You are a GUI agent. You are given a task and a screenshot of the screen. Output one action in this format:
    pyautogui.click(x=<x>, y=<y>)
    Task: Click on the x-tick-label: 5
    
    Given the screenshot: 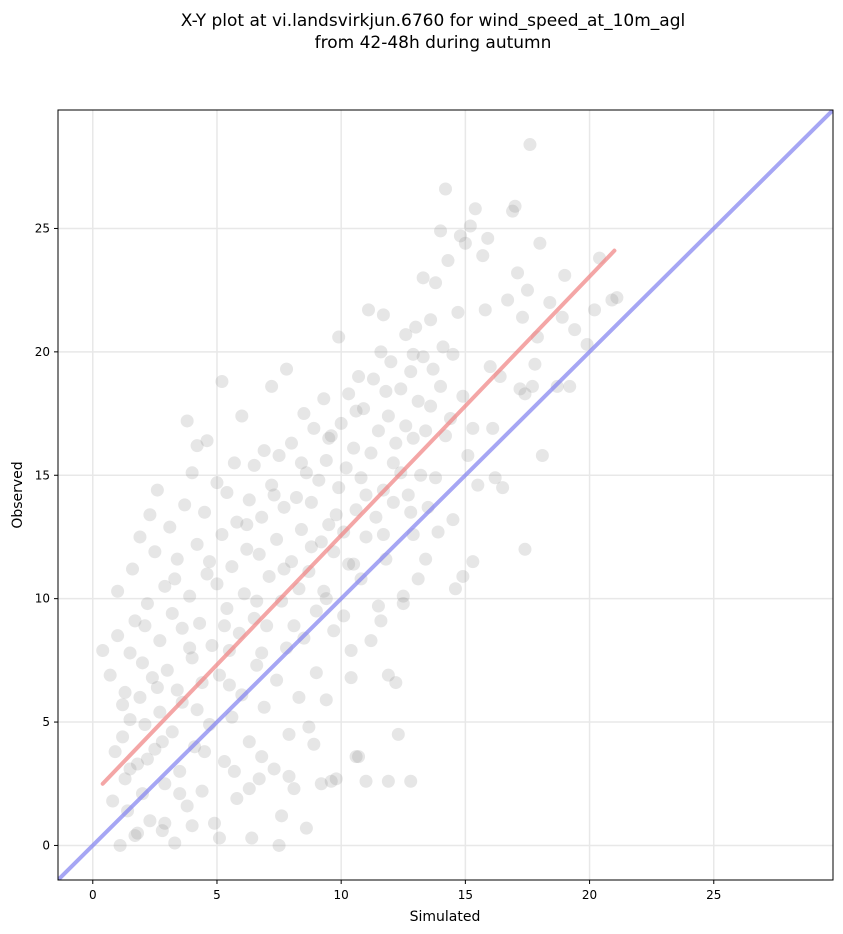 What is the action you would take?
    pyautogui.click(x=217, y=895)
    